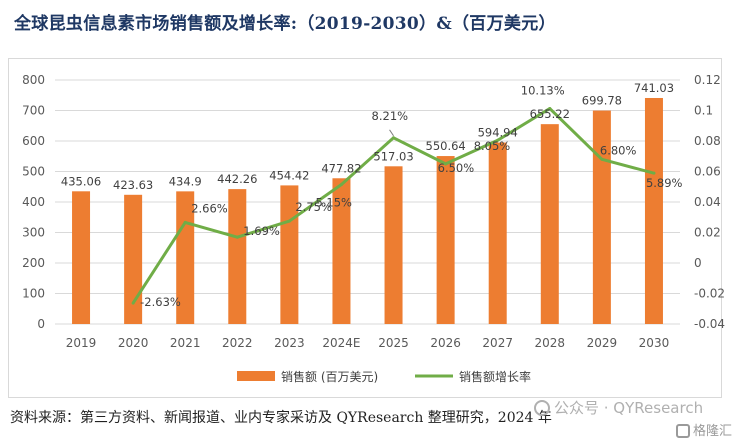 This screenshot has width=754, height=446. What do you see at coordinates (707, 233) in the screenshot?
I see `y-right-tick-label: 0.02` at bounding box center [707, 233].